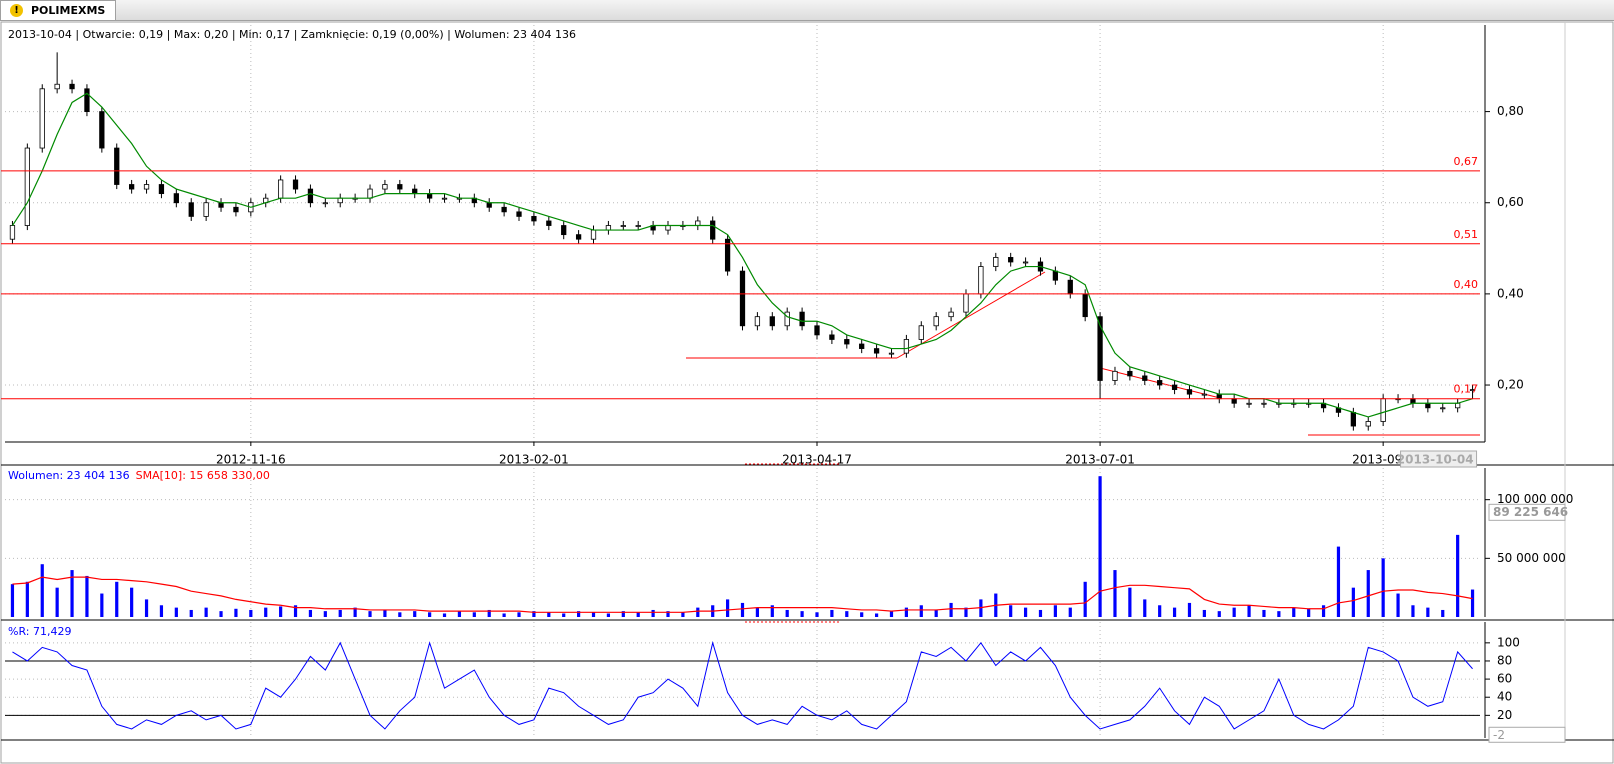 This screenshot has width=1614, height=764. What do you see at coordinates (1466, 389) in the screenshot?
I see `level-label: 0,17` at bounding box center [1466, 389].